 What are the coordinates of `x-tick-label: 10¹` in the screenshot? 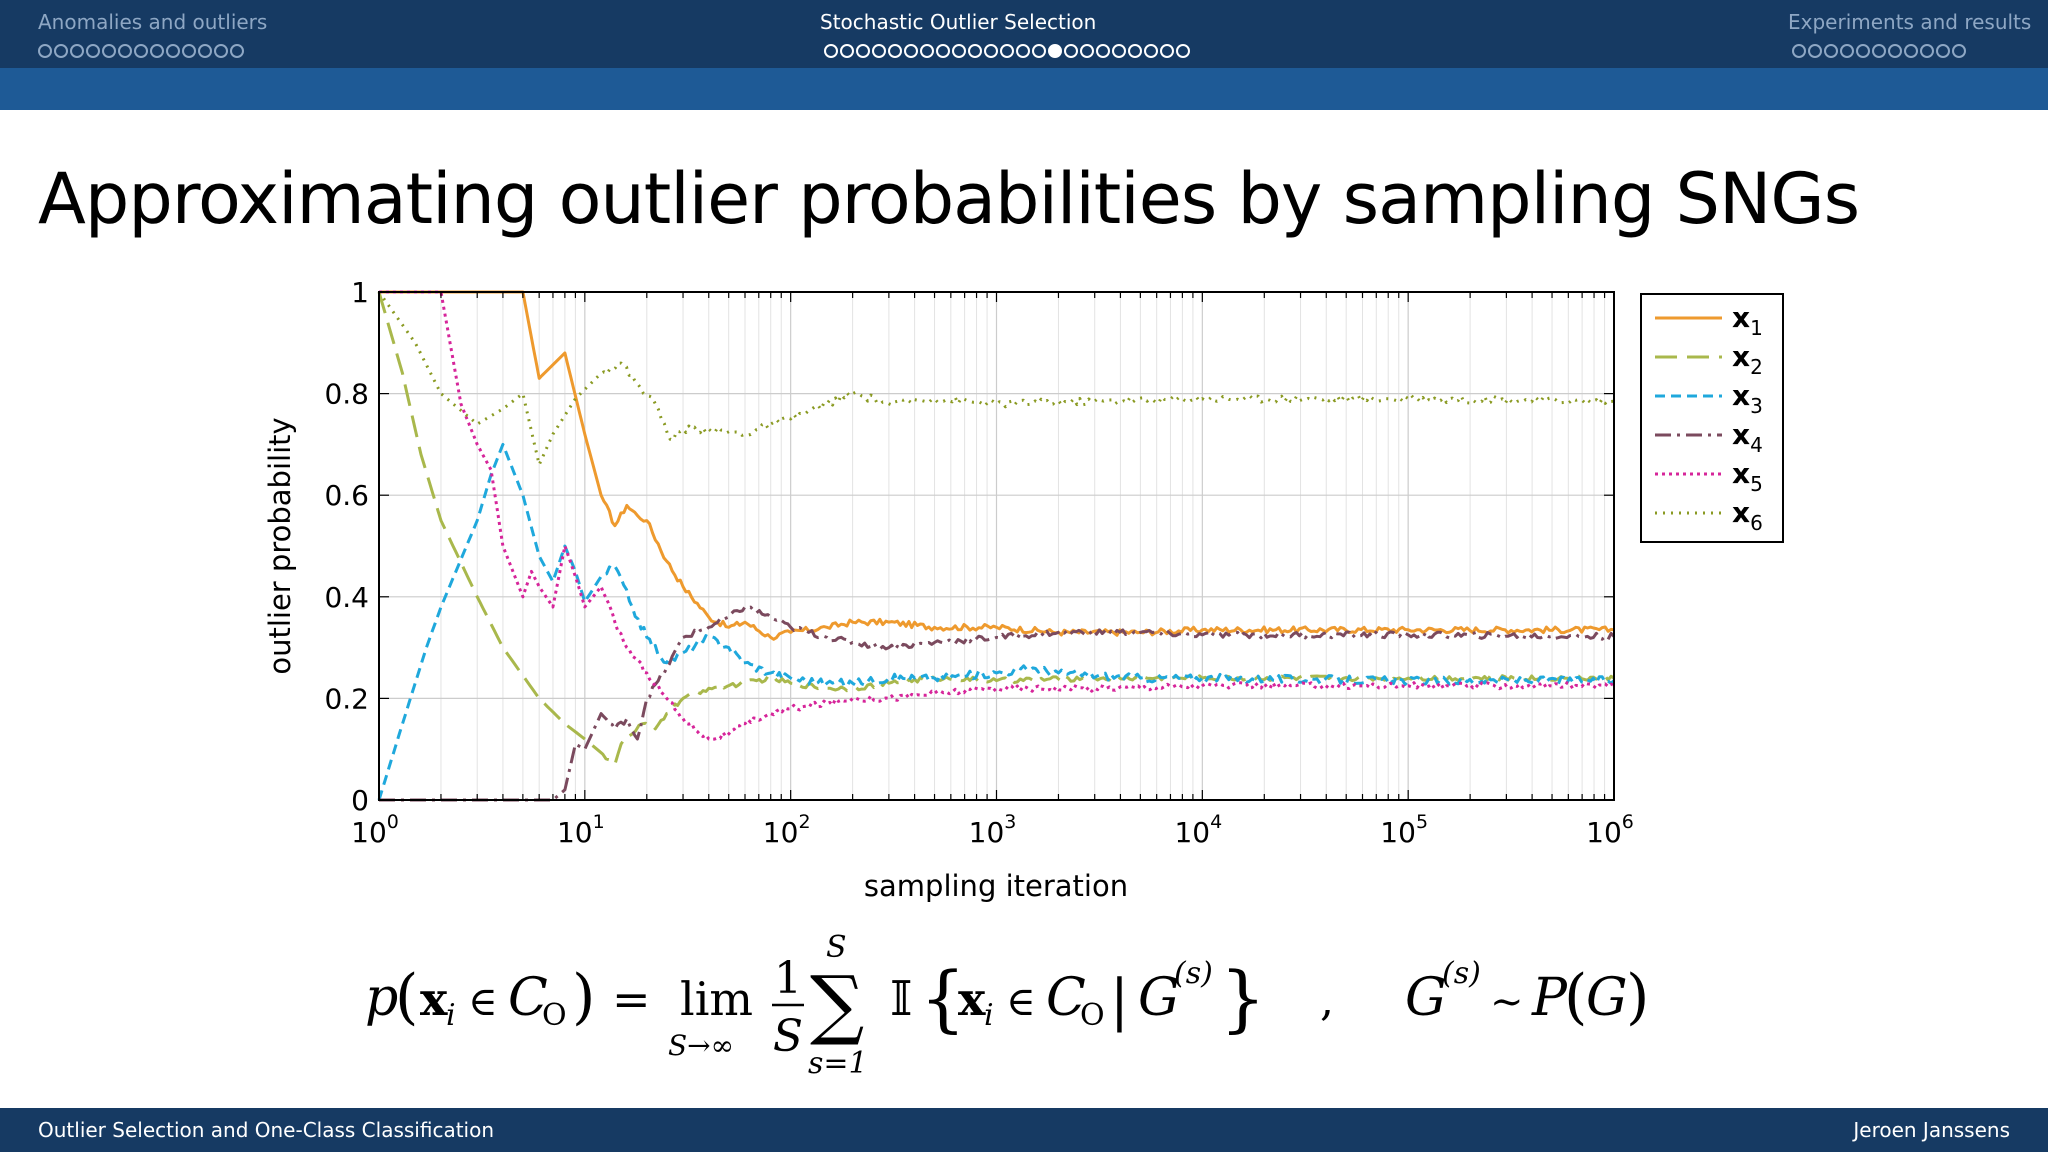 It's located at (581, 830).